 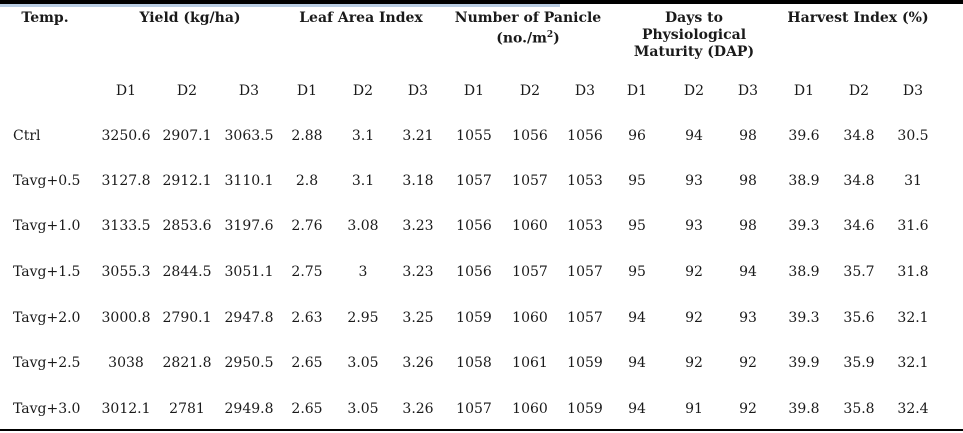 I want to click on table-cell: 3012.1, so click(x=126, y=409).